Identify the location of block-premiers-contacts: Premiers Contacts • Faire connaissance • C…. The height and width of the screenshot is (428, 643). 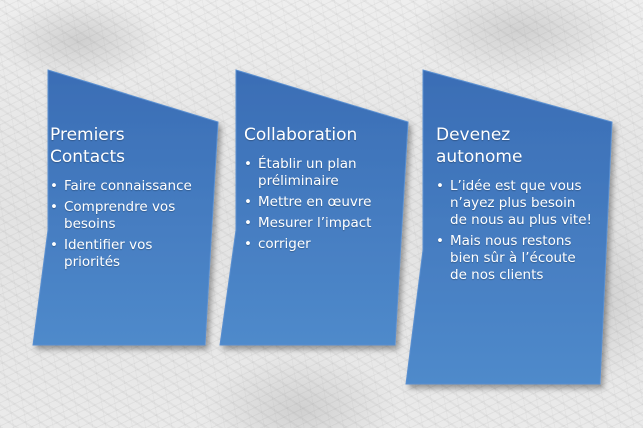
(125, 199).